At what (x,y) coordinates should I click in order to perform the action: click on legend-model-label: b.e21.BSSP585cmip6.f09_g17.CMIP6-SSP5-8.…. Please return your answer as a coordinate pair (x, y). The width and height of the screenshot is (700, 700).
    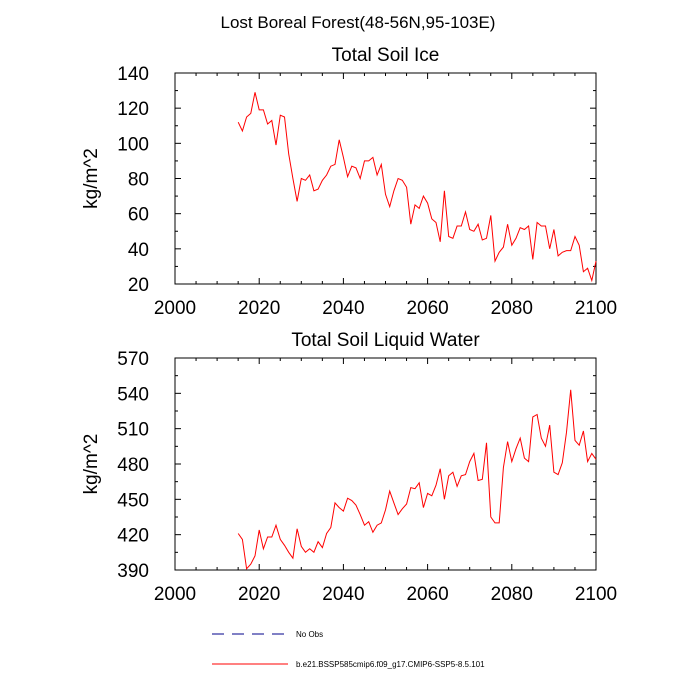
    Looking at the image, I should click on (390, 664).